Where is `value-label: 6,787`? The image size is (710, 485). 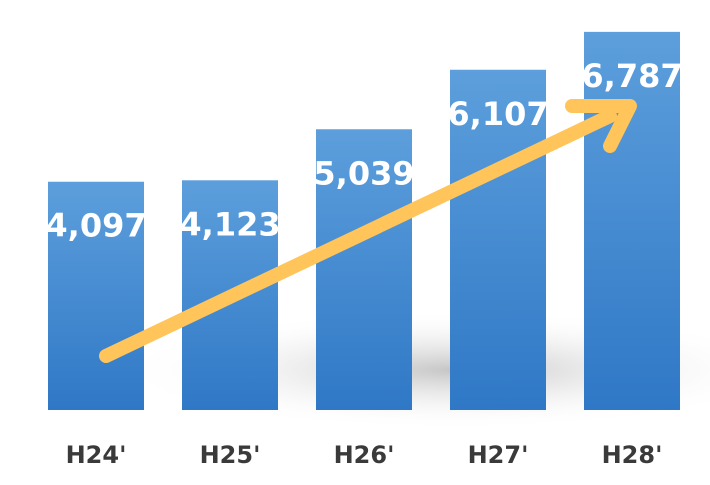
value-label: 6,787 is located at coordinates (631, 76).